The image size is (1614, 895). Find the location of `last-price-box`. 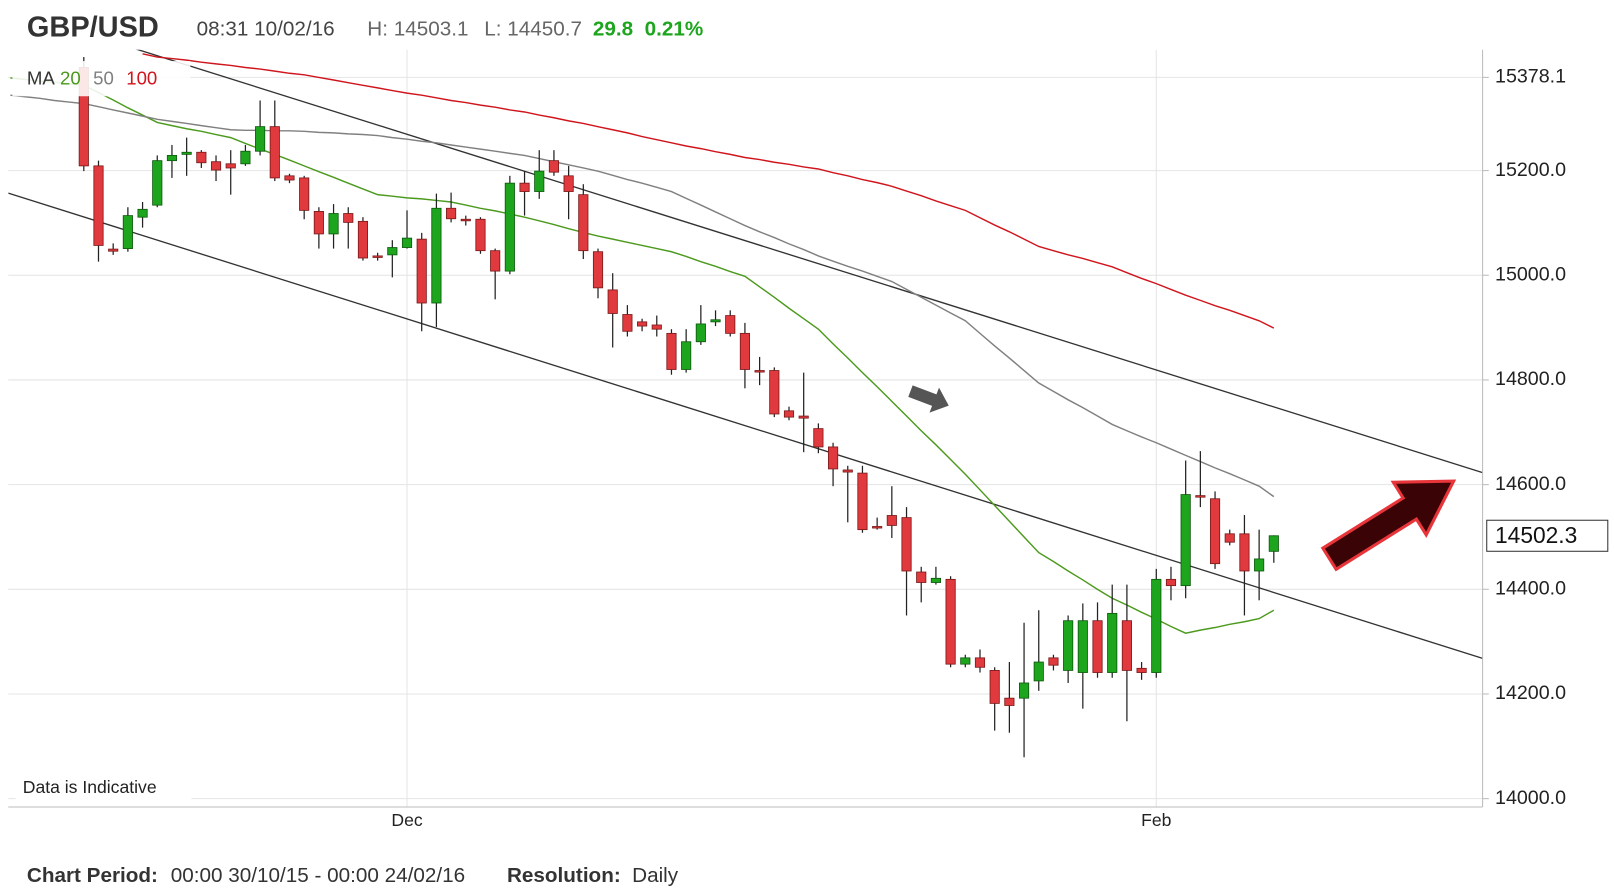

last-price-box is located at coordinates (1547, 535).